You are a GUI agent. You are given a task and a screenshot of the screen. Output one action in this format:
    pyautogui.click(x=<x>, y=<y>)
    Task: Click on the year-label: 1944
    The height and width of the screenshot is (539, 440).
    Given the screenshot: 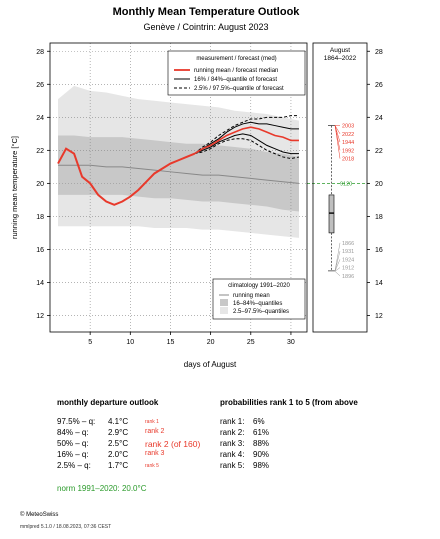 What is the action you would take?
    pyautogui.click(x=348, y=143)
    